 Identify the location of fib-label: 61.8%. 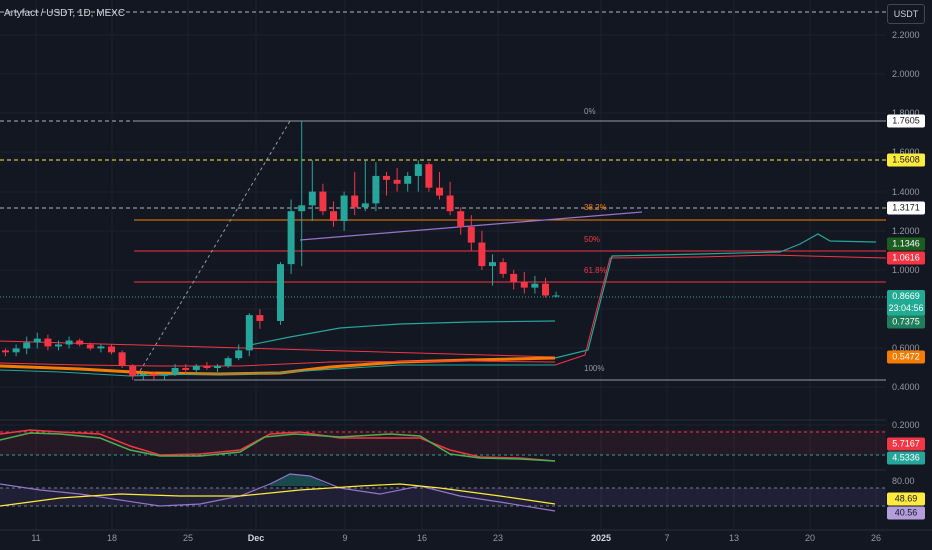
(595, 270).